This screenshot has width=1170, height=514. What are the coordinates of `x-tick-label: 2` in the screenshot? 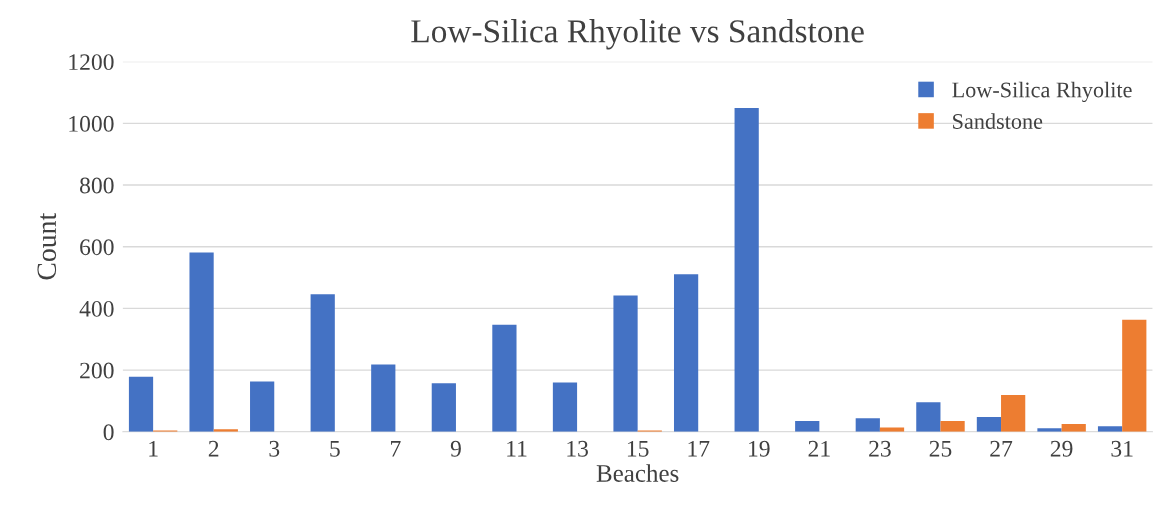 It's located at (213, 448).